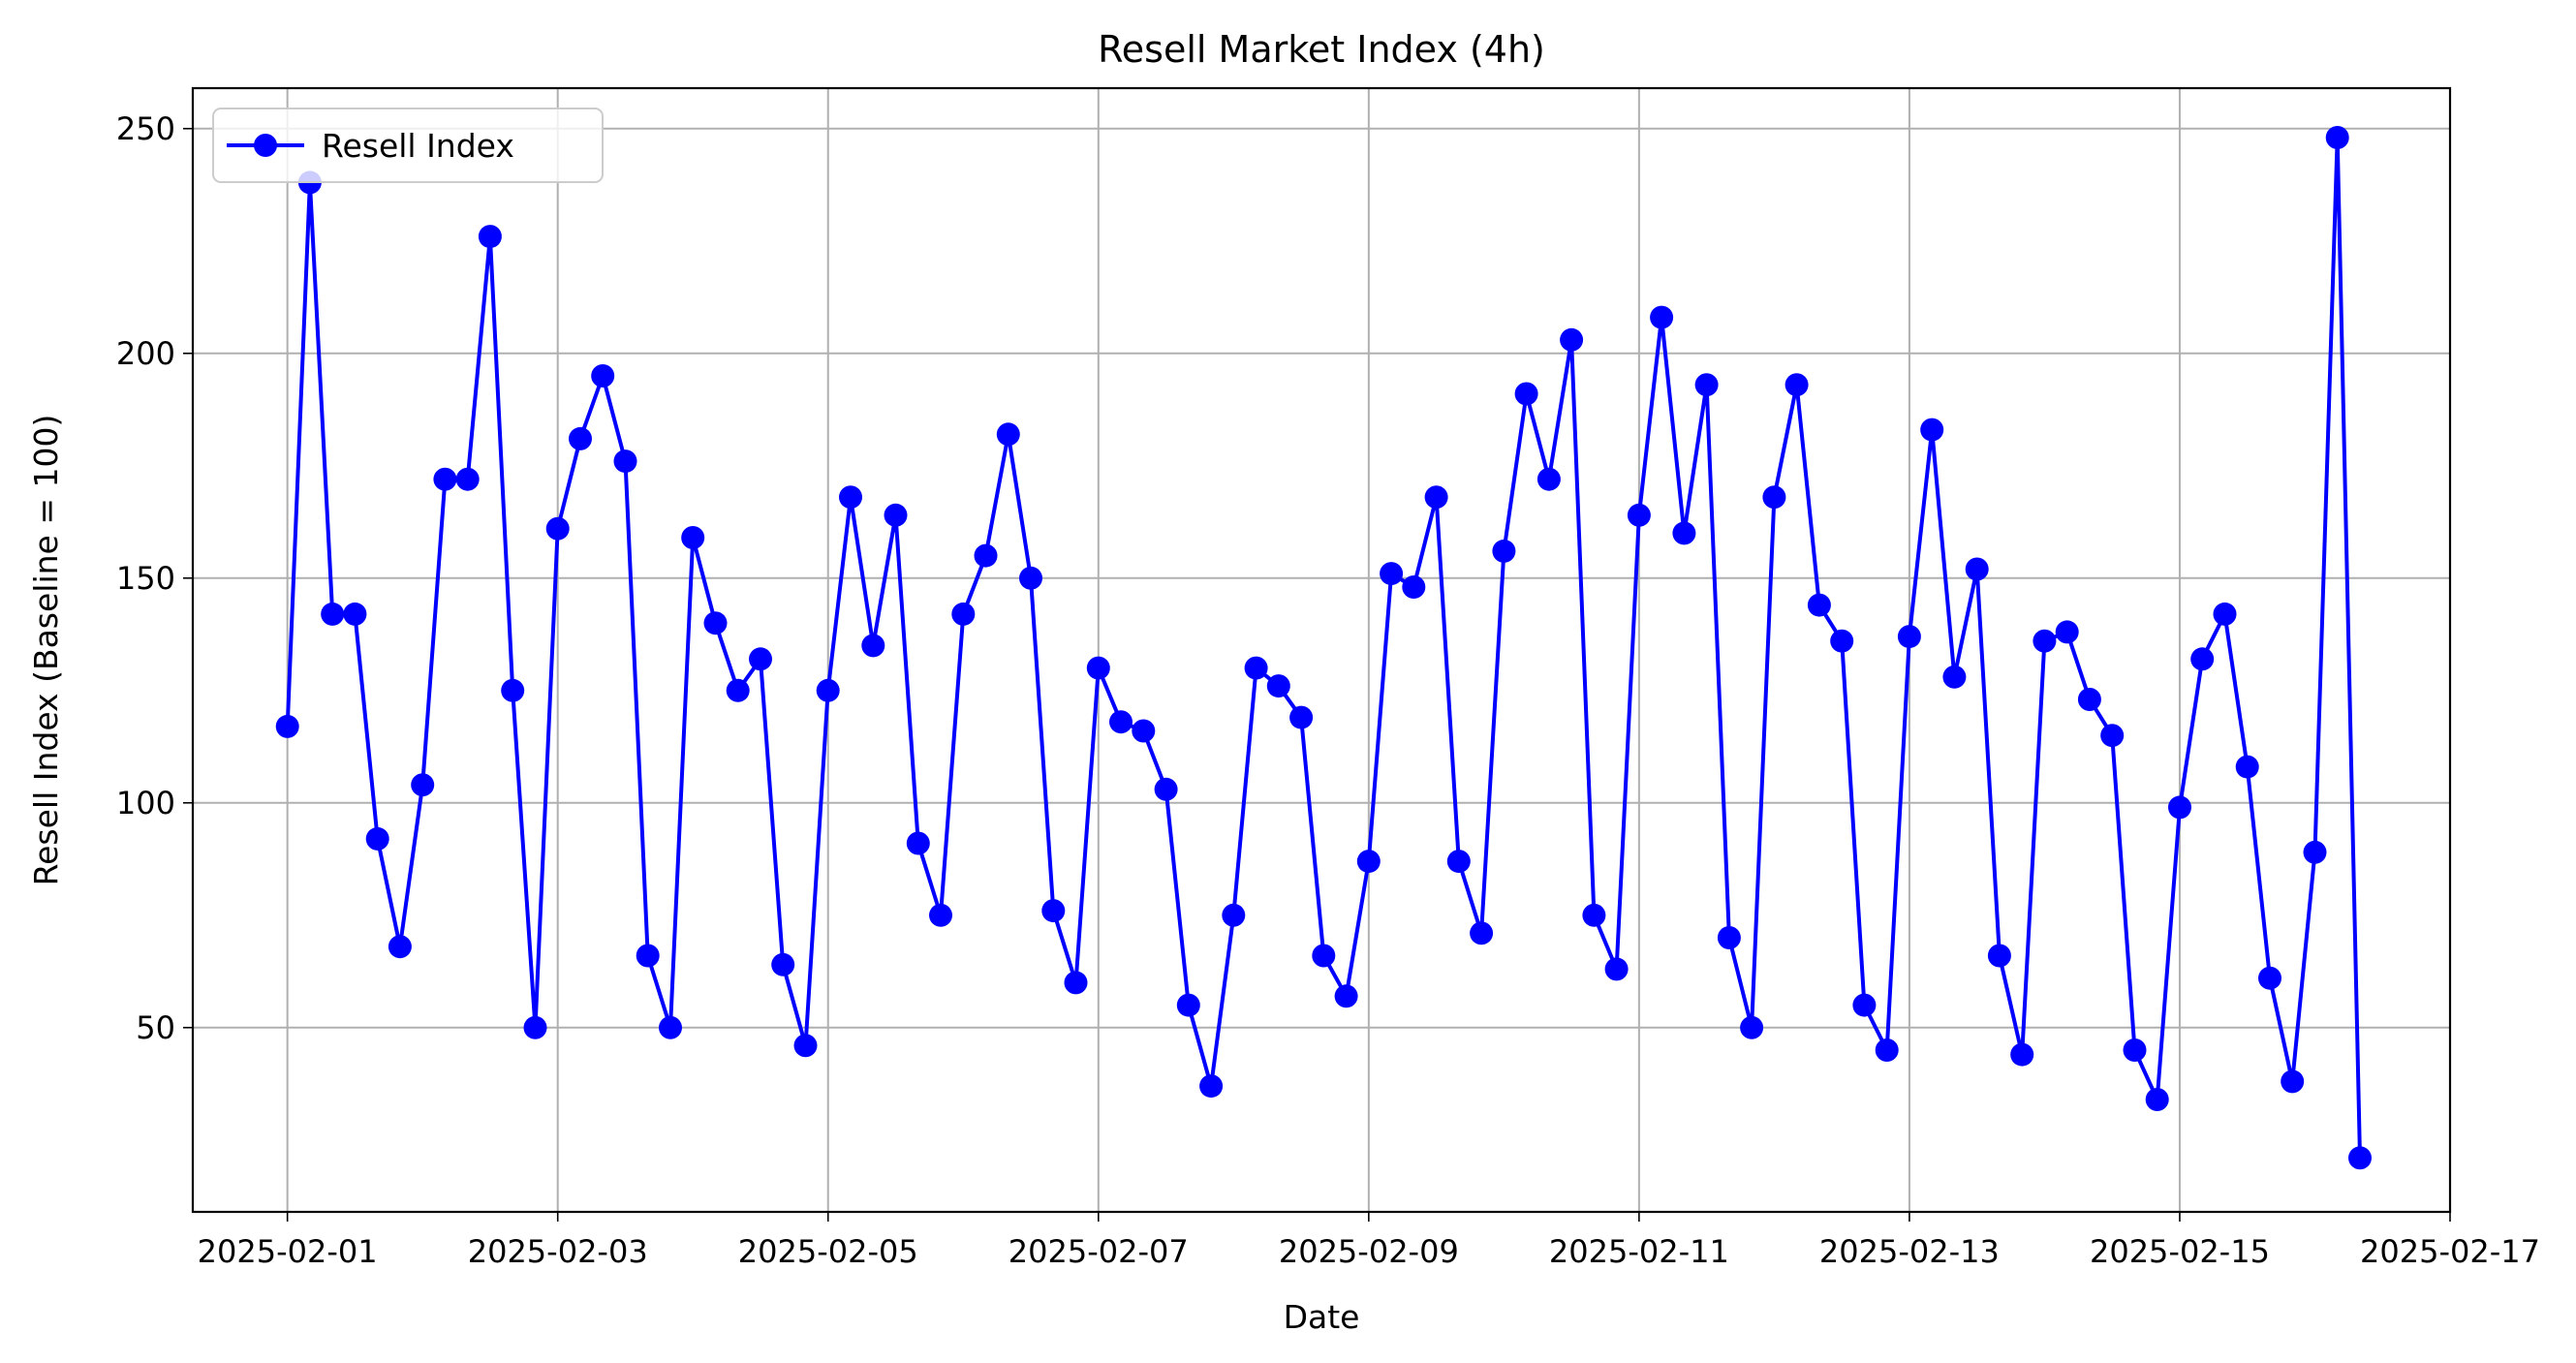 The width and height of the screenshot is (2576, 1363). Describe the element at coordinates (1322, 1317) in the screenshot. I see `x-axis-label: Date` at that location.